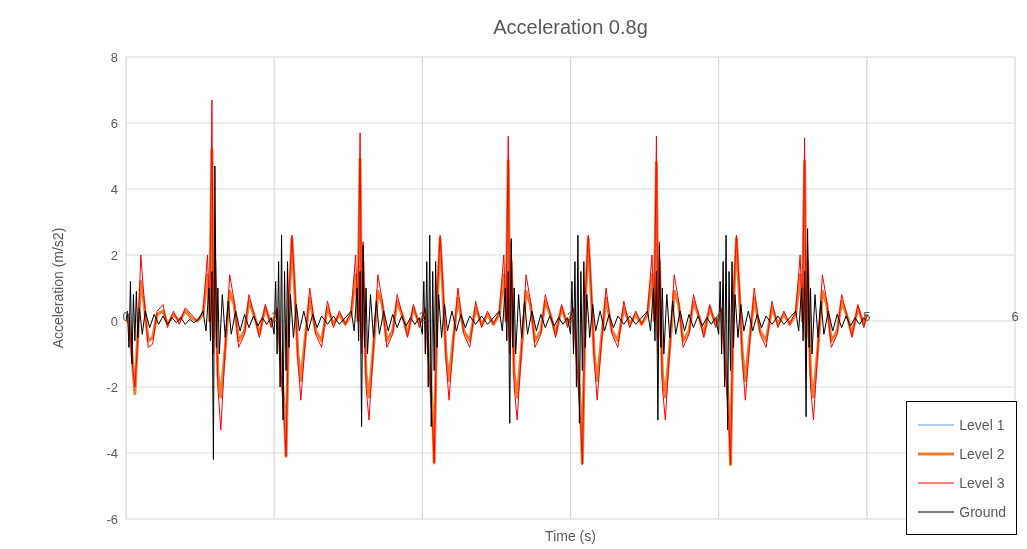 The height and width of the screenshot is (549, 1027). What do you see at coordinates (982, 424) in the screenshot?
I see `legend-label: Level 1` at bounding box center [982, 424].